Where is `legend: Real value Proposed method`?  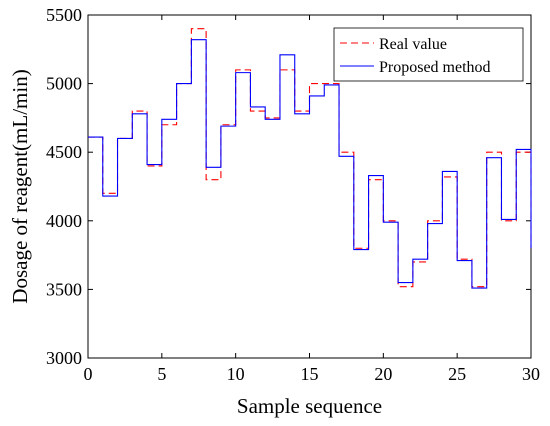 legend: Real value Proposed method is located at coordinates (428, 54).